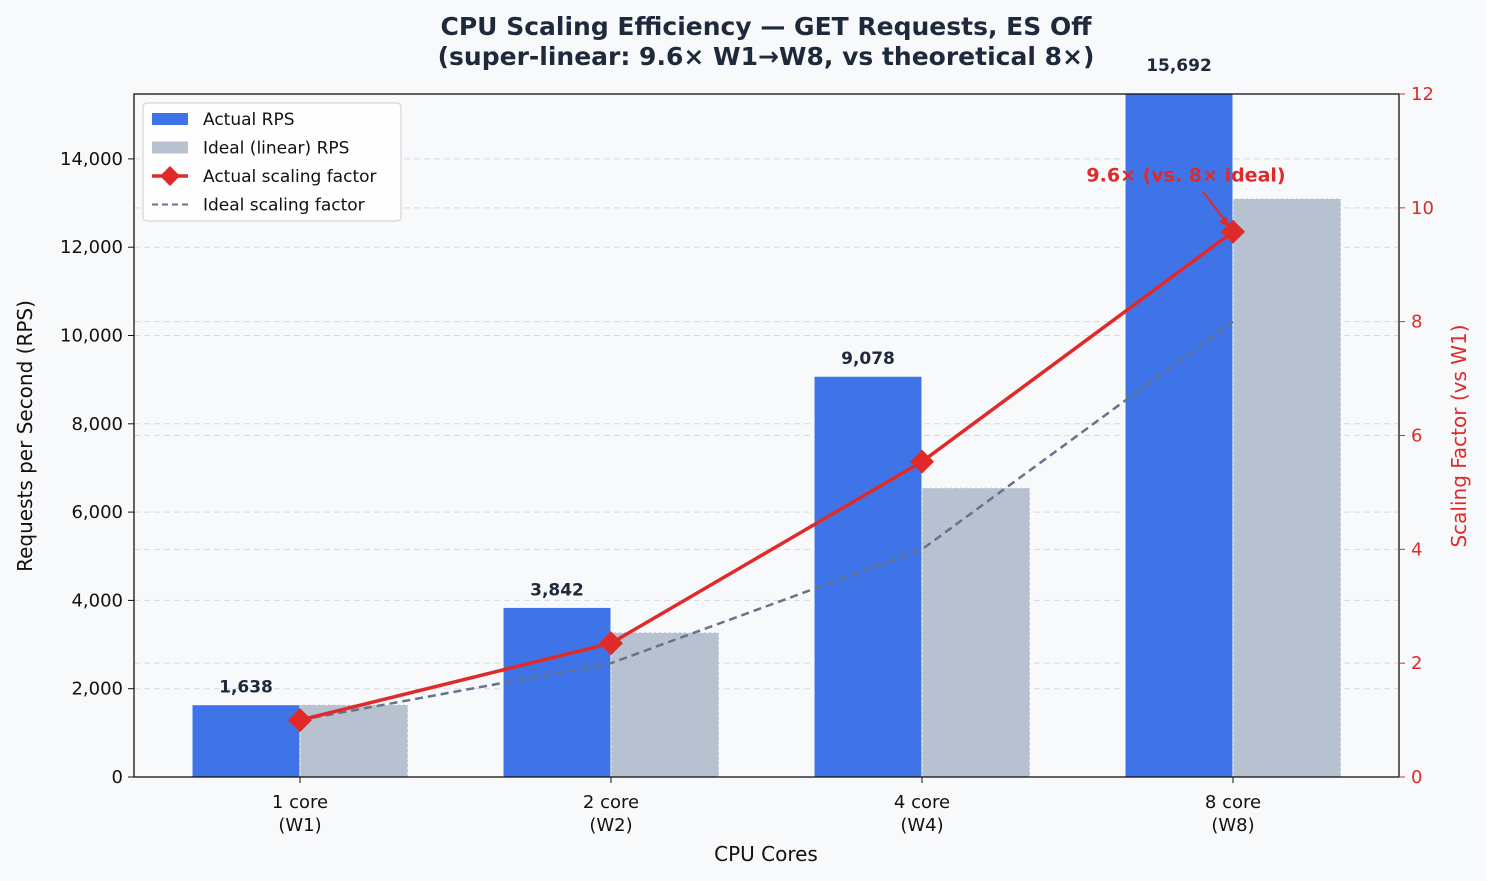 The width and height of the screenshot is (1486, 881). Describe the element at coordinates (611, 802) in the screenshot. I see `x-tick-label: 2 core` at that location.